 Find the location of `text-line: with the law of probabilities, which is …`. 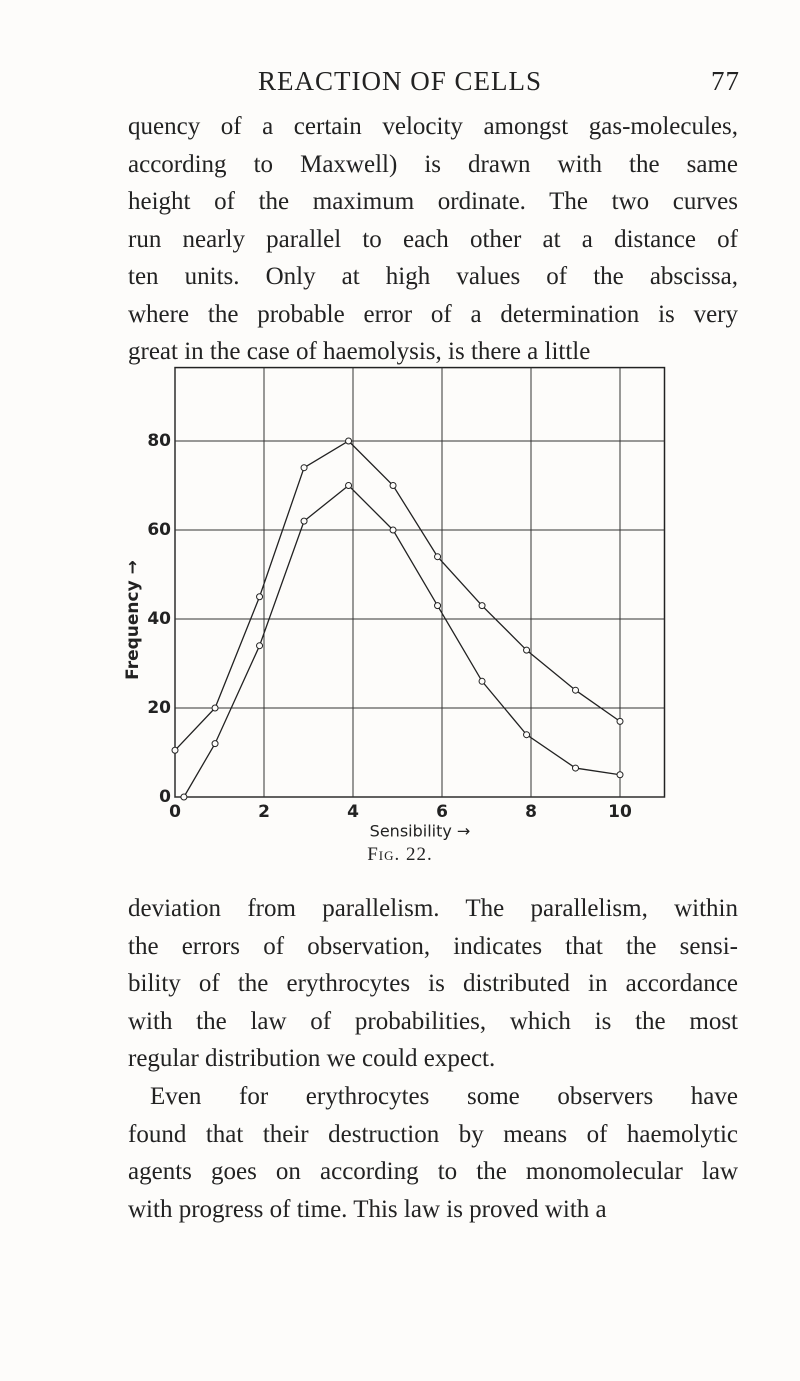

text-line: with the law of probabilities, which is … is located at coordinates (433, 1021).